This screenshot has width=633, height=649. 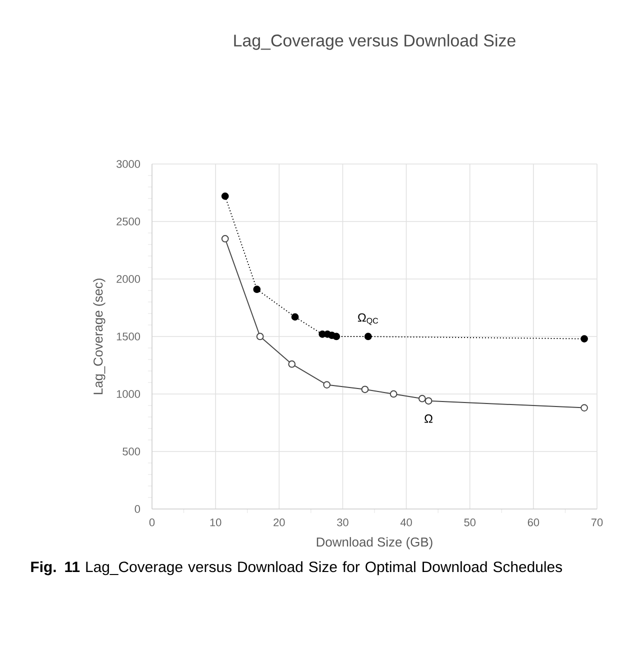 I want to click on y-tick-label: 0, so click(x=137, y=509).